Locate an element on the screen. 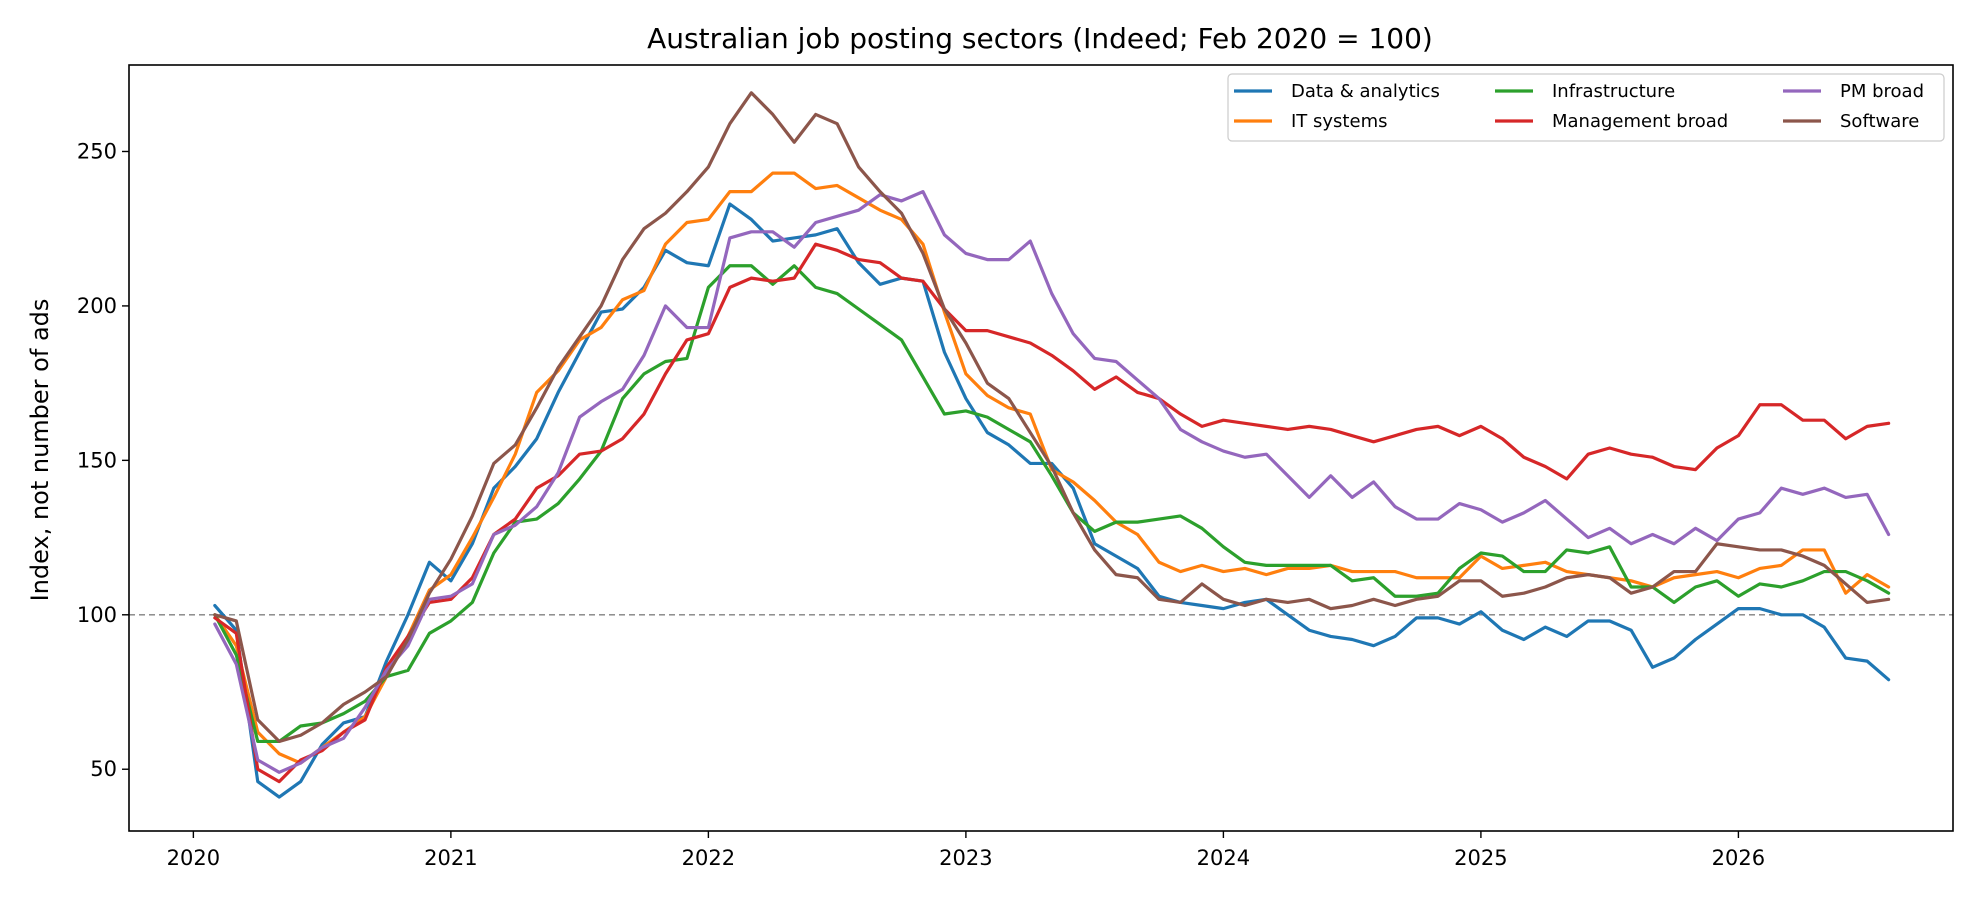 Image resolution: width=1980 pixels, height=900 pixels. y-tick-label: 100 is located at coordinates (97, 615).